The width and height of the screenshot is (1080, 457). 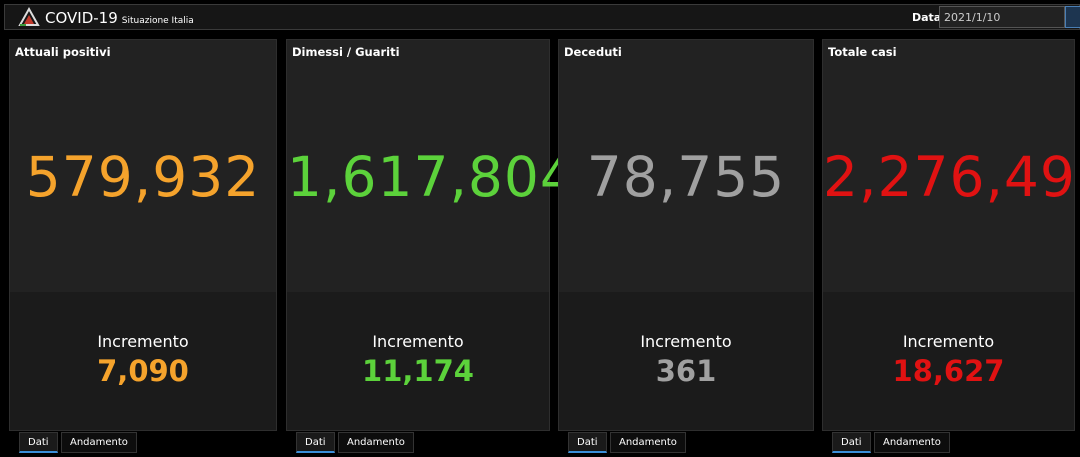 What do you see at coordinates (1072, 17) in the screenshot?
I see `calendar-button` at bounding box center [1072, 17].